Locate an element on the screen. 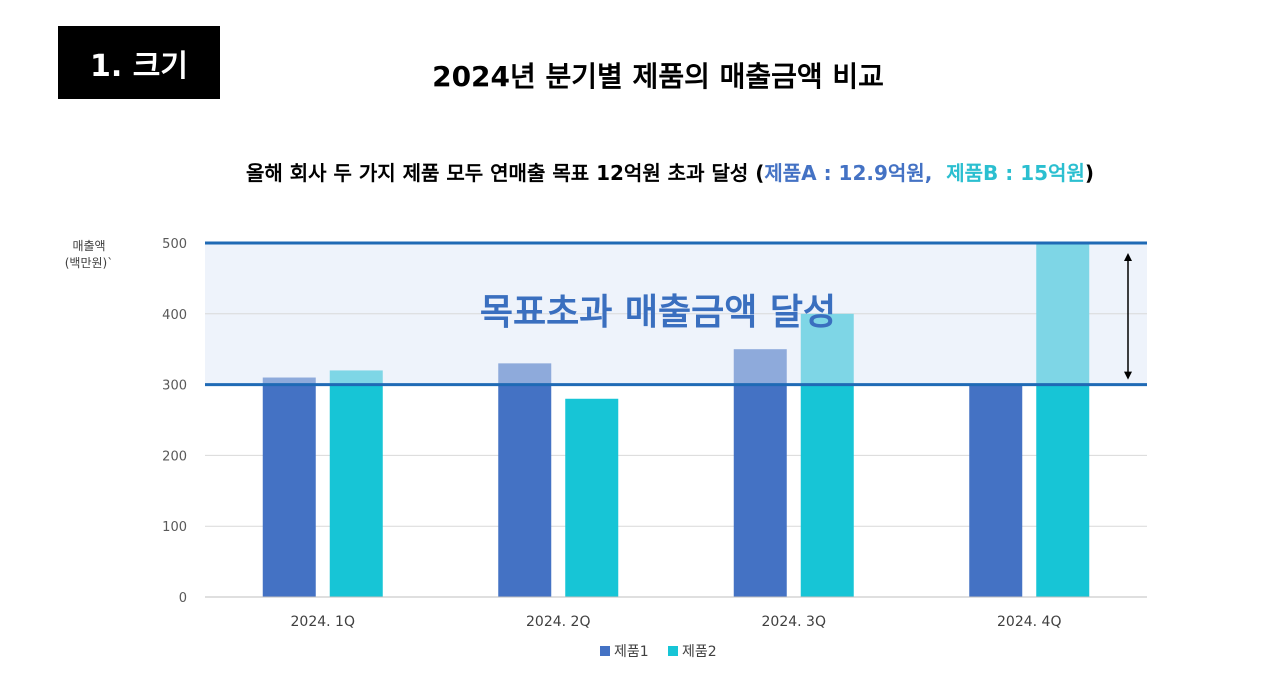 The width and height of the screenshot is (1280, 700). section-badge: 1. 크기 is located at coordinates (139, 62).